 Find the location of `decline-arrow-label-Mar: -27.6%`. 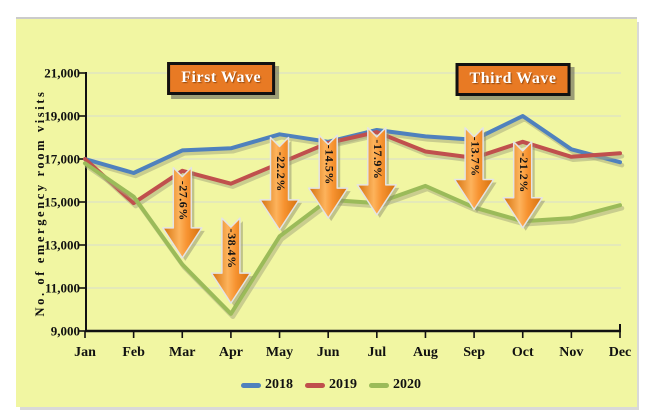

decline-arrow-label-Mar: -27.6% is located at coordinates (184, 201).